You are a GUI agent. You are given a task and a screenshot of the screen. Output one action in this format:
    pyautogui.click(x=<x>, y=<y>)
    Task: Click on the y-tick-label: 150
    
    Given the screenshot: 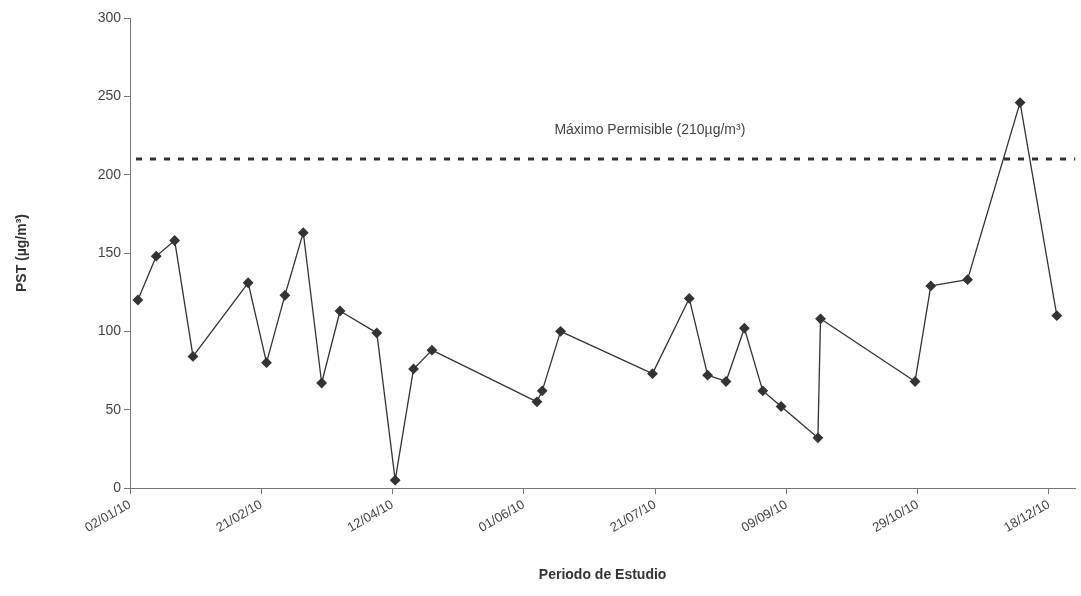 What is the action you would take?
    pyautogui.click(x=109, y=251)
    